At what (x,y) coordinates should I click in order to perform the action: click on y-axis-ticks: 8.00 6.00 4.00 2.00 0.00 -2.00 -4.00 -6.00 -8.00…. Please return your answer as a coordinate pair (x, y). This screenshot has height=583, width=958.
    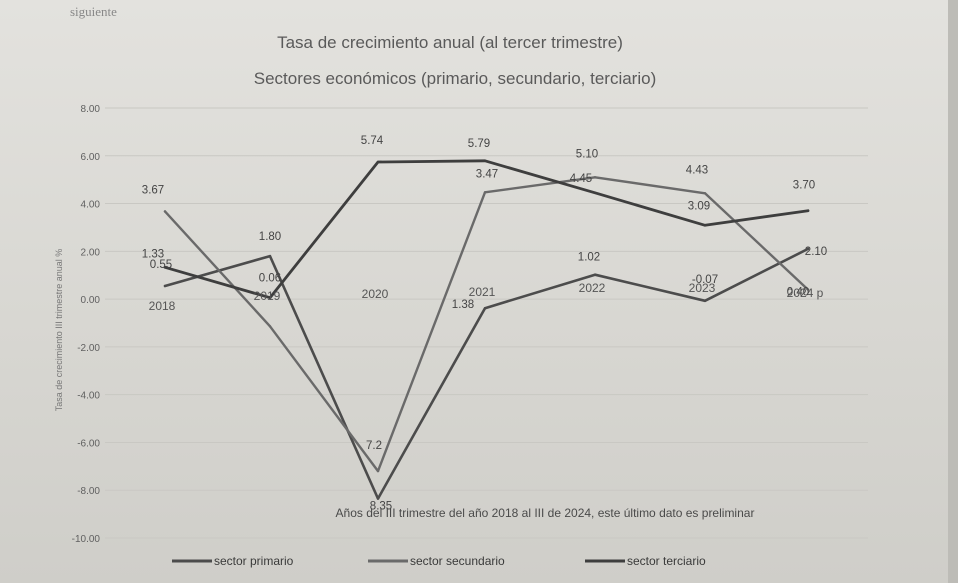
    Looking at the image, I should click on (86, 324).